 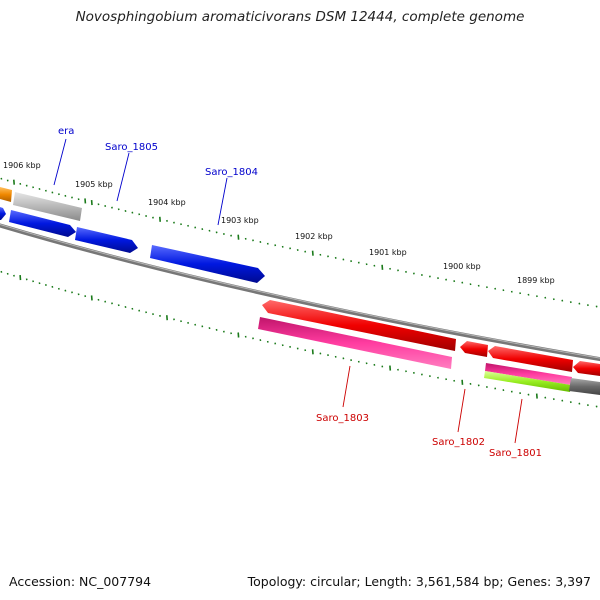 What do you see at coordinates (80, 581) in the screenshot?
I see `accession-text: Accession: NC_007794` at bounding box center [80, 581].